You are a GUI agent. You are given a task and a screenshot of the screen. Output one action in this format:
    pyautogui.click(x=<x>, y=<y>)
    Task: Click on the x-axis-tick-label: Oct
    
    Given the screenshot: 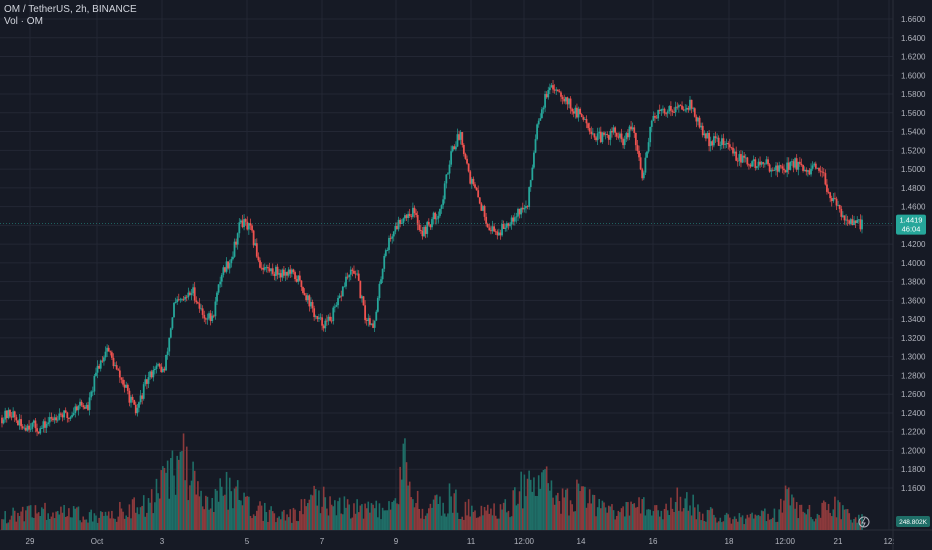 What is the action you would take?
    pyautogui.click(x=97, y=541)
    